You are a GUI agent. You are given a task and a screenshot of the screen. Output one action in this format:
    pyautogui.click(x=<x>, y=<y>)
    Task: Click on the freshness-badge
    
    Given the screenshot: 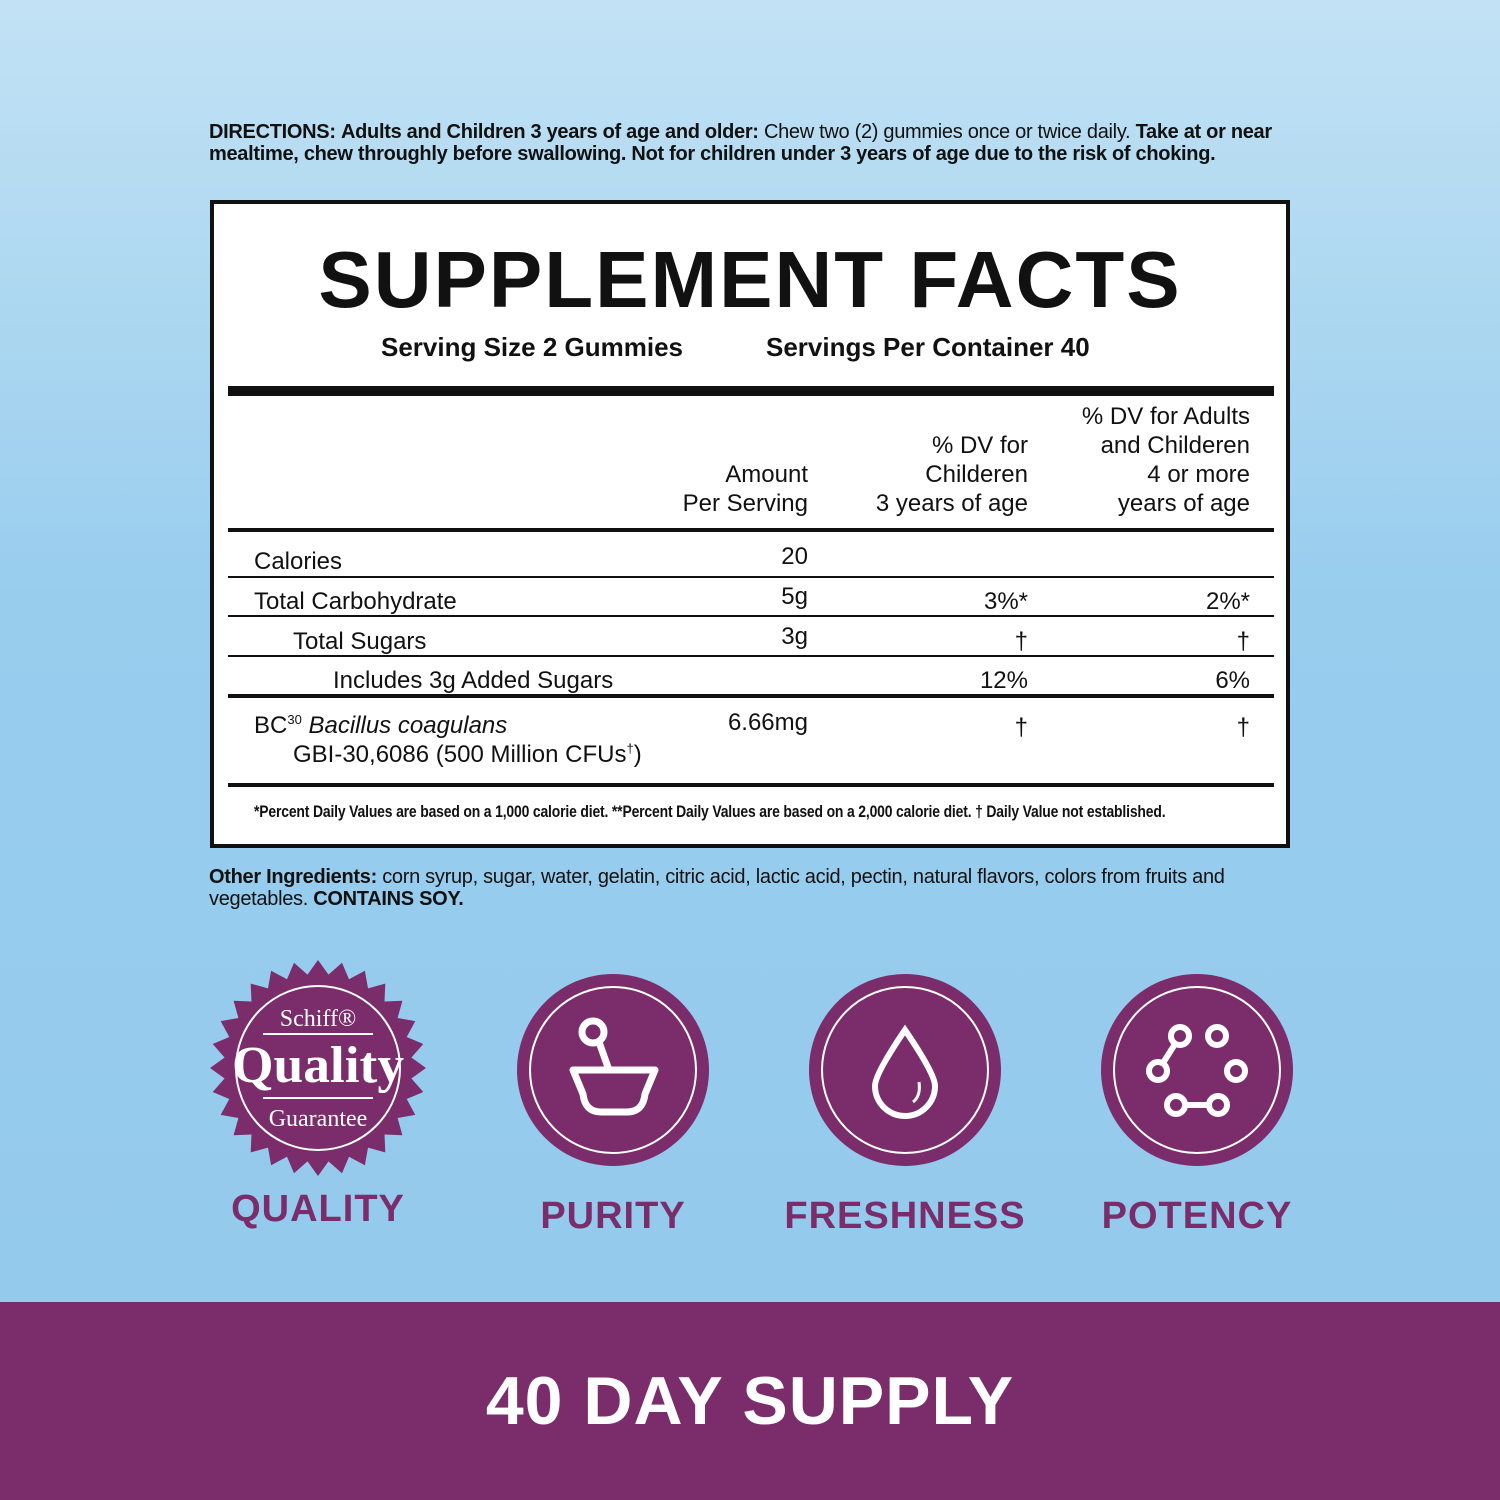 What is the action you would take?
    pyautogui.click(x=905, y=1070)
    